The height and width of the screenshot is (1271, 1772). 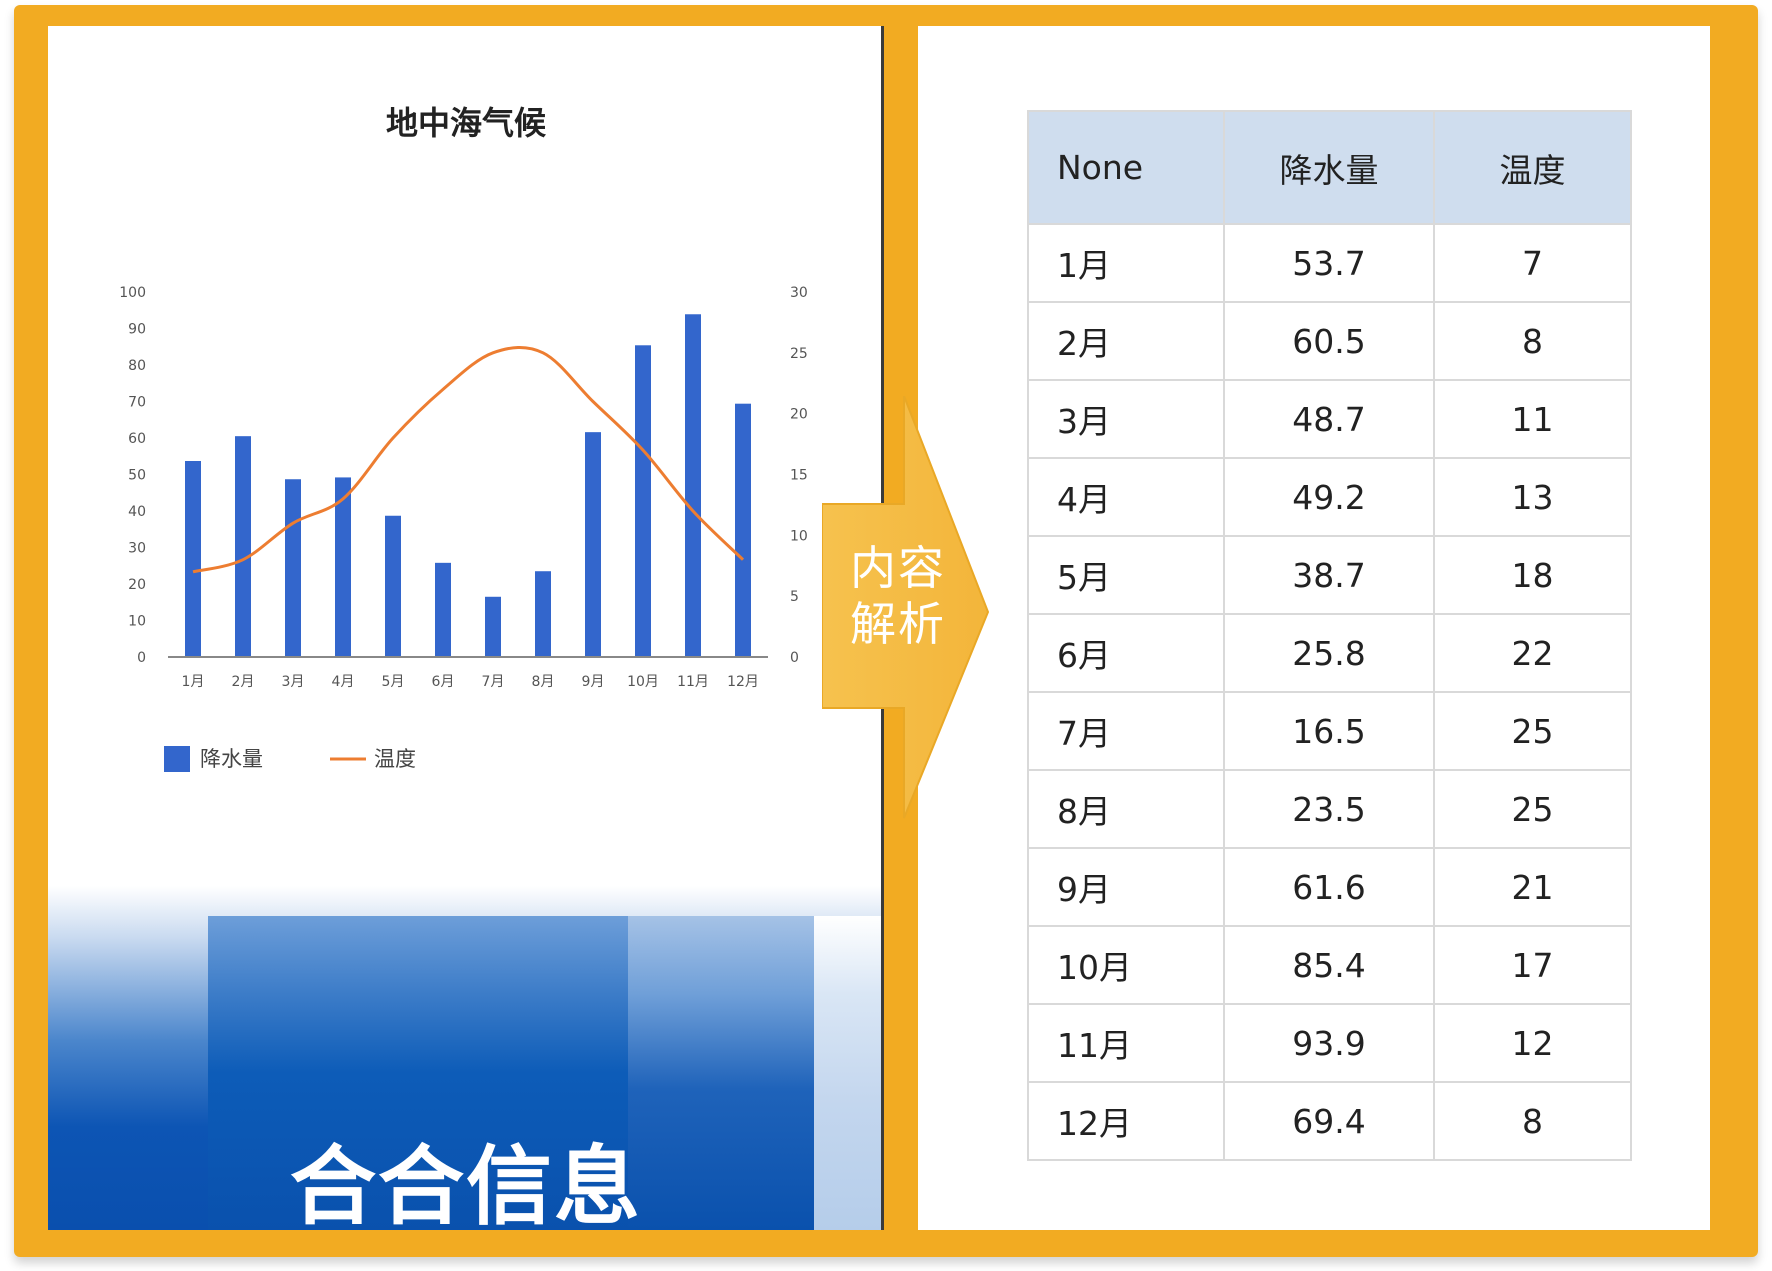 What do you see at coordinates (1126, 653) in the screenshot?
I see `table-cell: 6月` at bounding box center [1126, 653].